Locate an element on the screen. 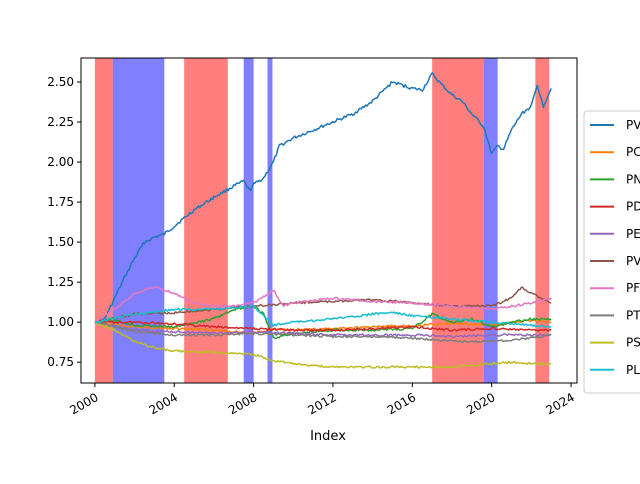  y-tick-label: 1.75 is located at coordinates (60, 202).